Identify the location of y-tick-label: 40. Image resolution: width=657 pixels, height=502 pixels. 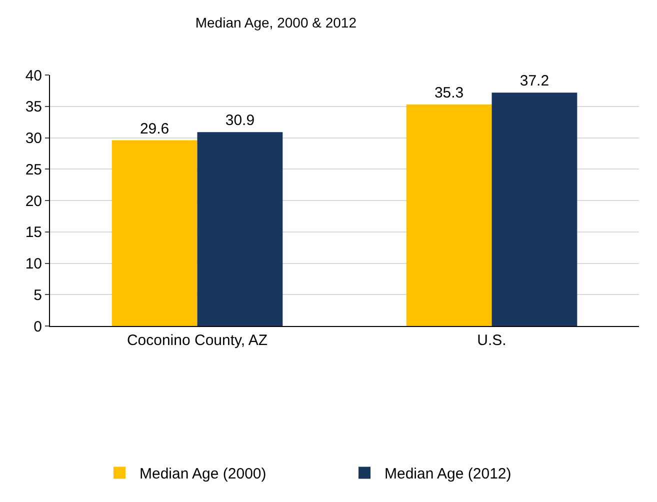
(33, 75).